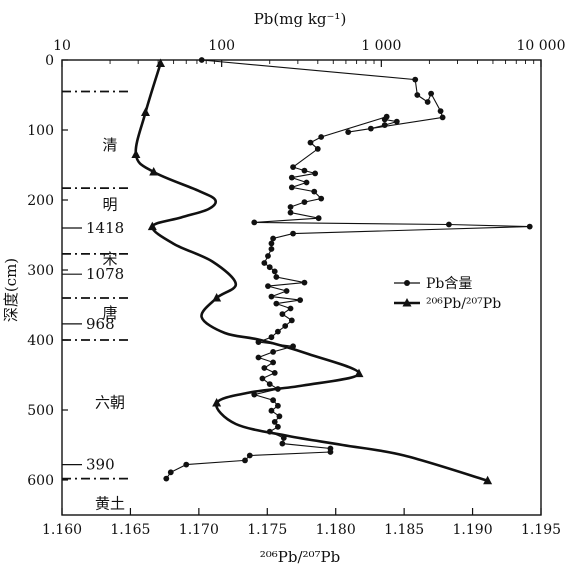 The height and width of the screenshot is (571, 569). What do you see at coordinates (49, 61) in the screenshot?
I see `depth-tick-label: 0` at bounding box center [49, 61].